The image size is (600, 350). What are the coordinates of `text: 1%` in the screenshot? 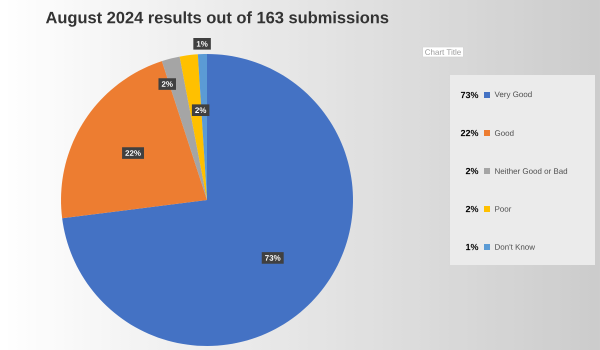 It's located at (472, 247).